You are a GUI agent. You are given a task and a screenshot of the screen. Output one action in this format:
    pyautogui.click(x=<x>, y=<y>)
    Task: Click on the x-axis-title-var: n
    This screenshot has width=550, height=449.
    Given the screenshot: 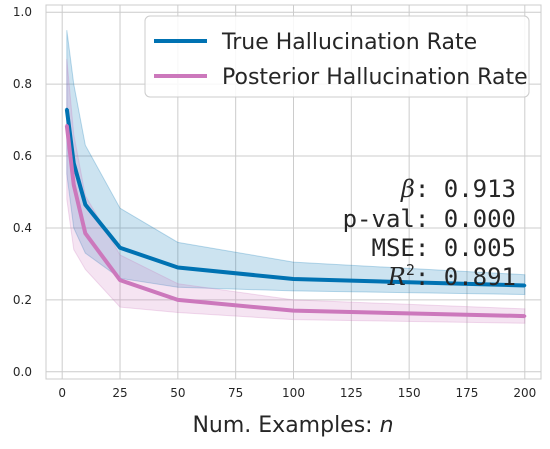 What is the action you would take?
    pyautogui.click(x=387, y=425)
    